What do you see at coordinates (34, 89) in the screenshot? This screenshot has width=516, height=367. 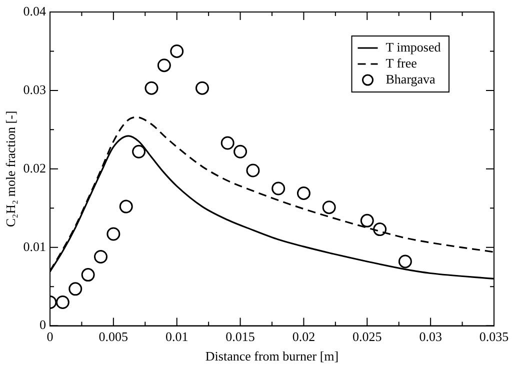 I see `y-tick-label: 0.03` at bounding box center [34, 89].